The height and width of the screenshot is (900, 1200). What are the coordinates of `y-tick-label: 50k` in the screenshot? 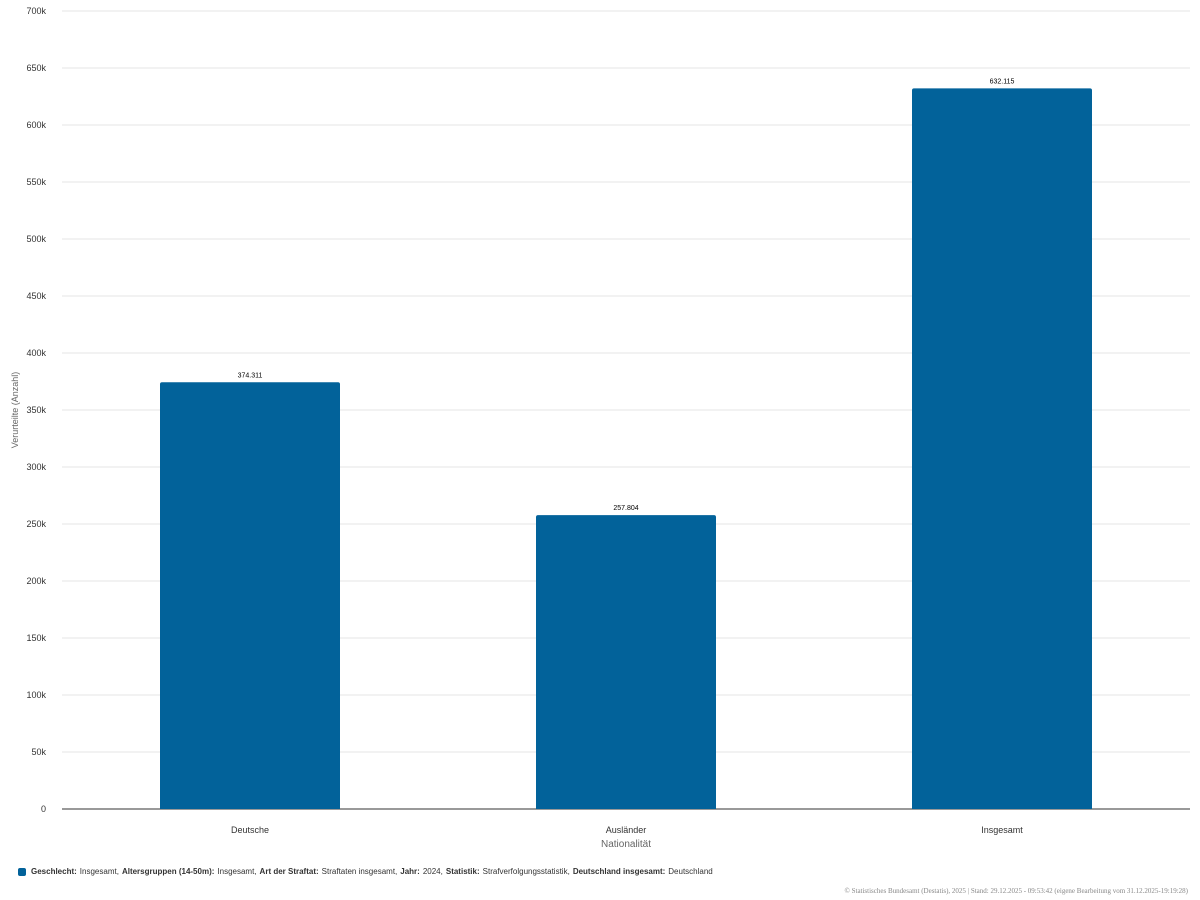 It's located at (38, 752).